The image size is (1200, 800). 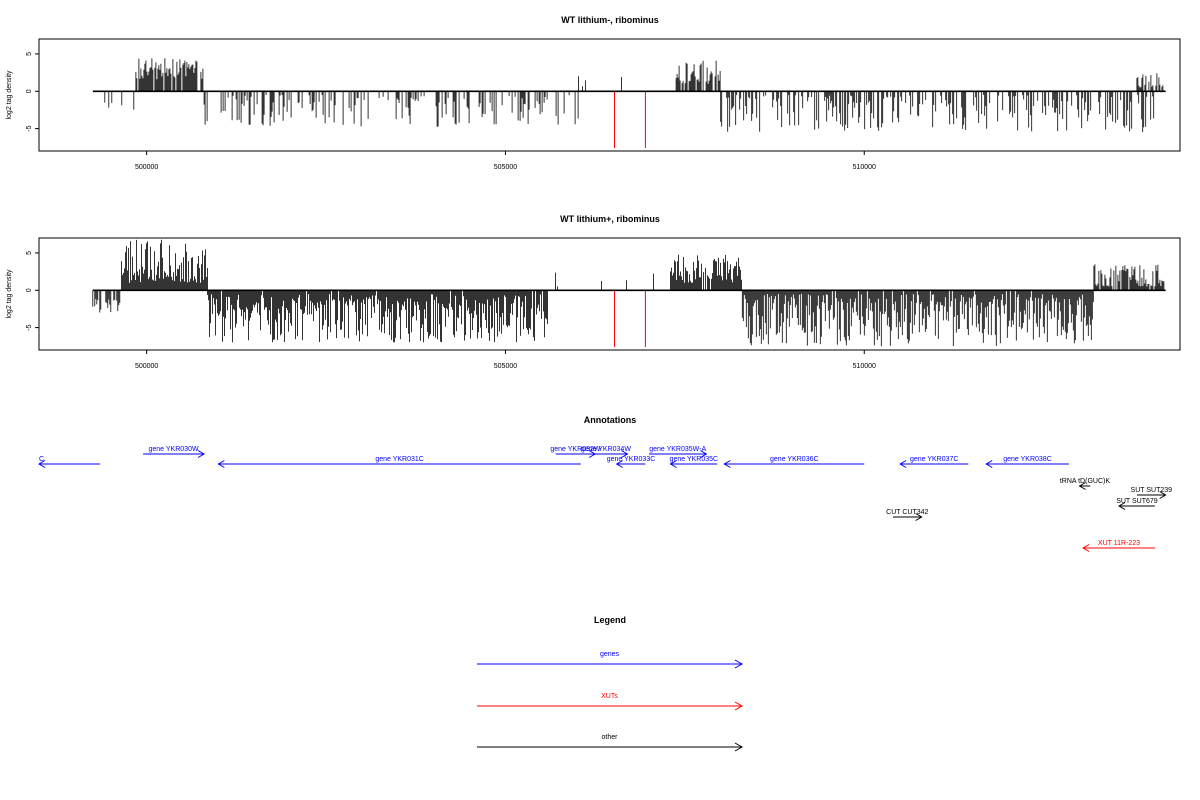 I want to click on track-title: WT lithium+, ribominus, so click(x=610, y=219).